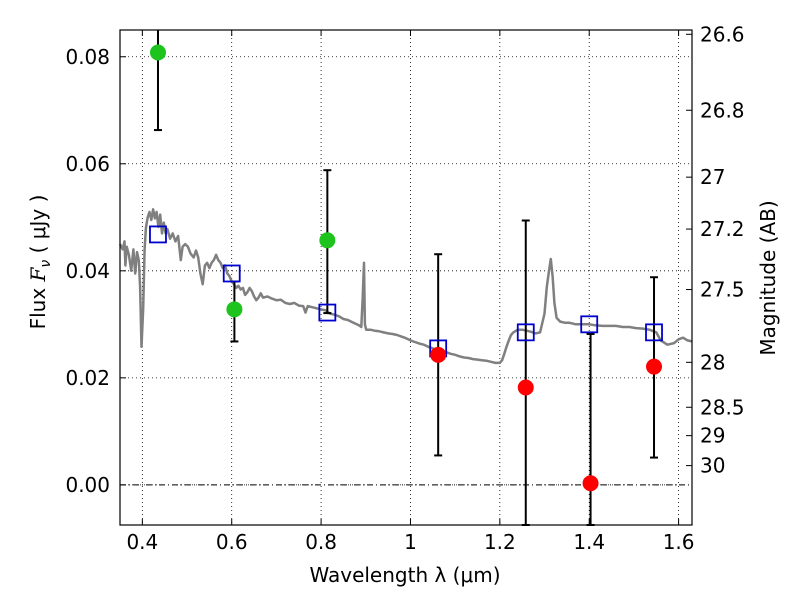 The image size is (800, 600). What do you see at coordinates (87, 378) in the screenshot?
I see `y-tick-label: 0.02` at bounding box center [87, 378].